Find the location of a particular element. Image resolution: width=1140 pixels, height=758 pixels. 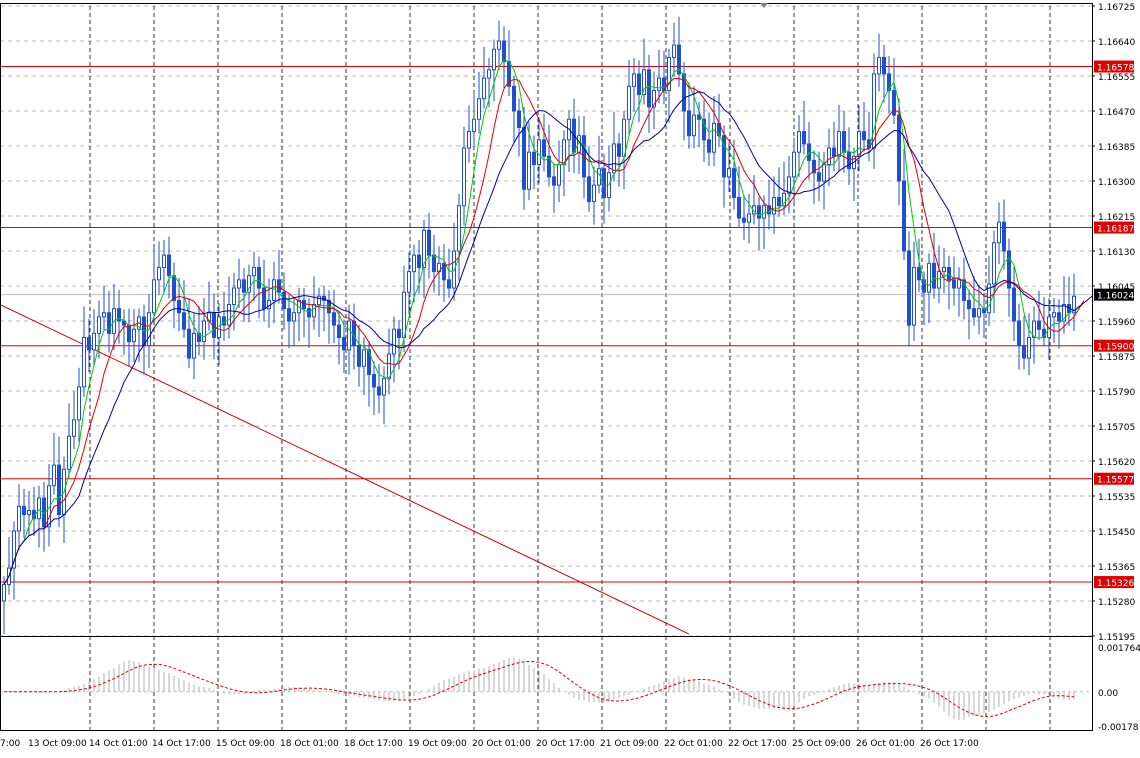

y-tick-label: 1.16725 is located at coordinates (1116, 8).